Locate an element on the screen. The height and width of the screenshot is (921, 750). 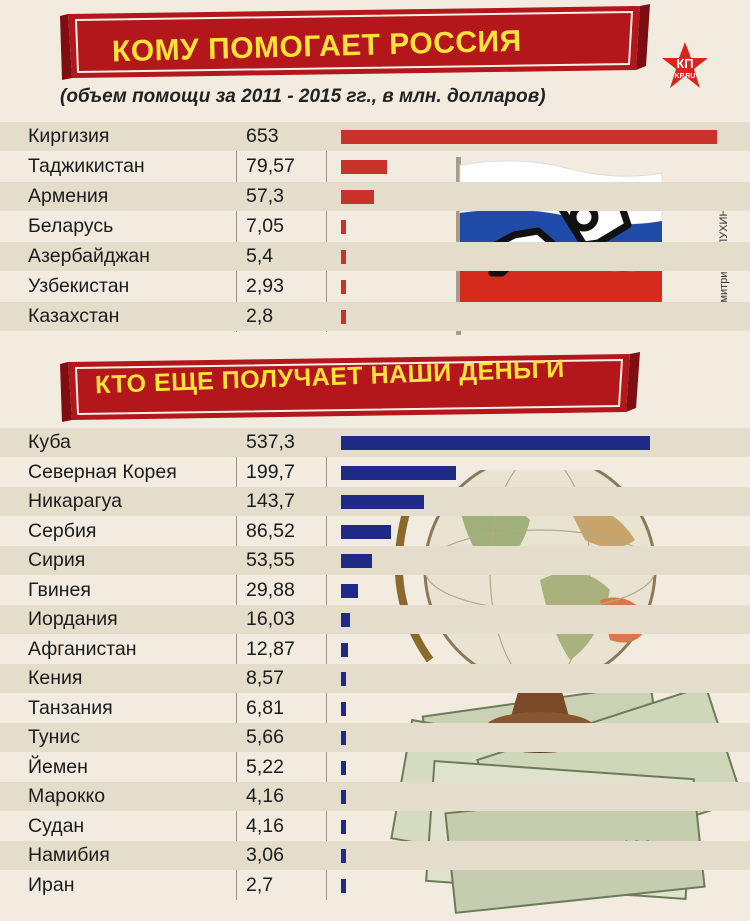
category-label: Сербия is located at coordinates (62, 530).